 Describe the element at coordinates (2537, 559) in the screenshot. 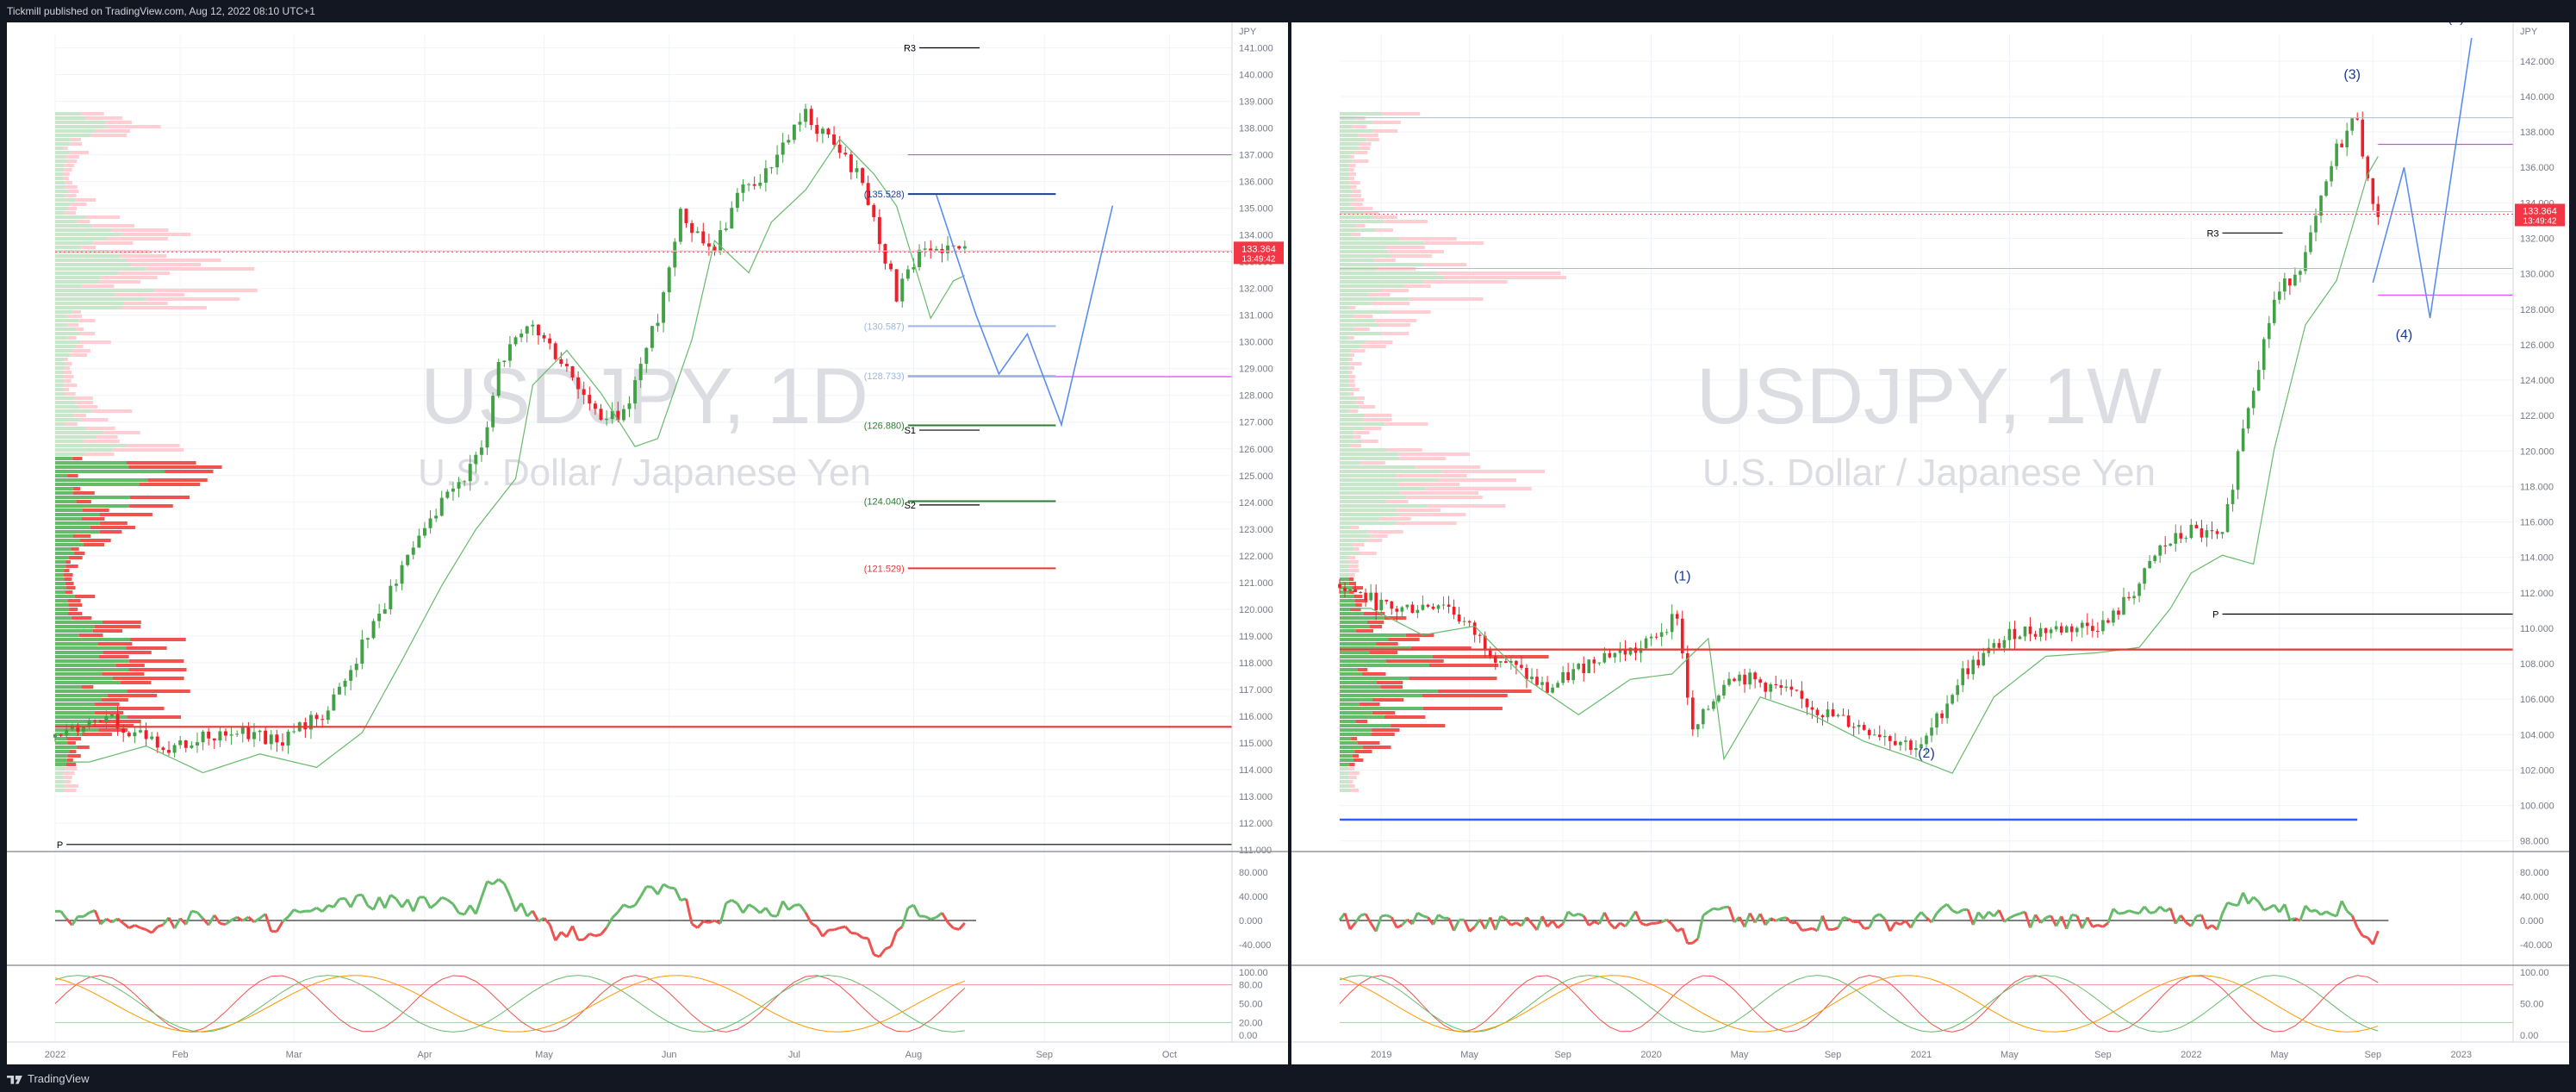

I see `price-tick-label: 114.000` at that location.